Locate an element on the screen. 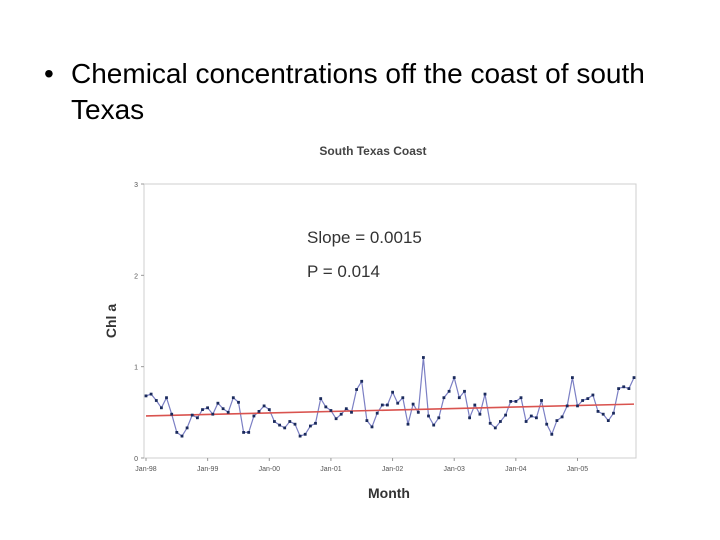 Image resolution: width=720 pixels, height=540 pixels. x-tick-label: Jan-01 is located at coordinates (331, 469).